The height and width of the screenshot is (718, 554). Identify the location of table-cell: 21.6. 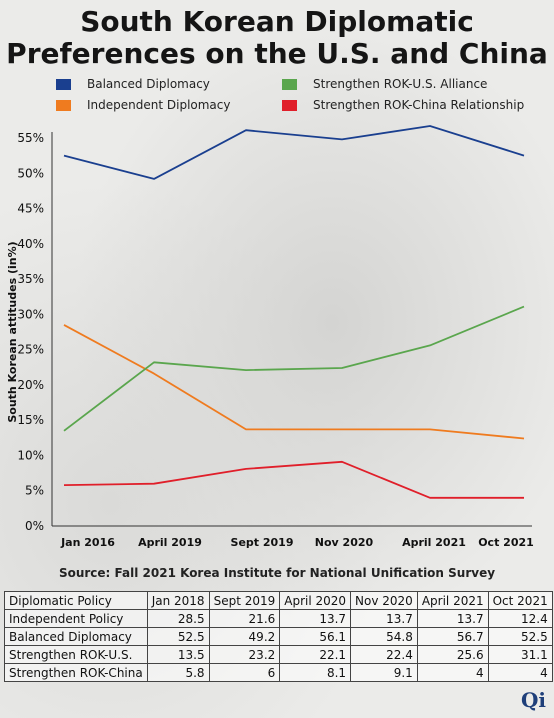
(244, 618).